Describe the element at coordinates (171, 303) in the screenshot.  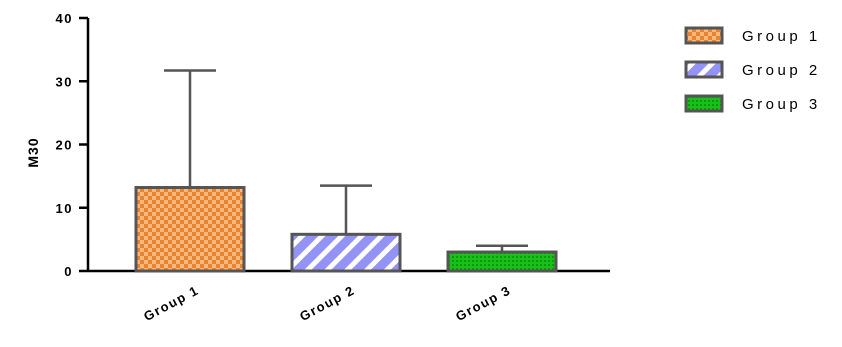
I see `x-tick-label: Group 1` at that location.